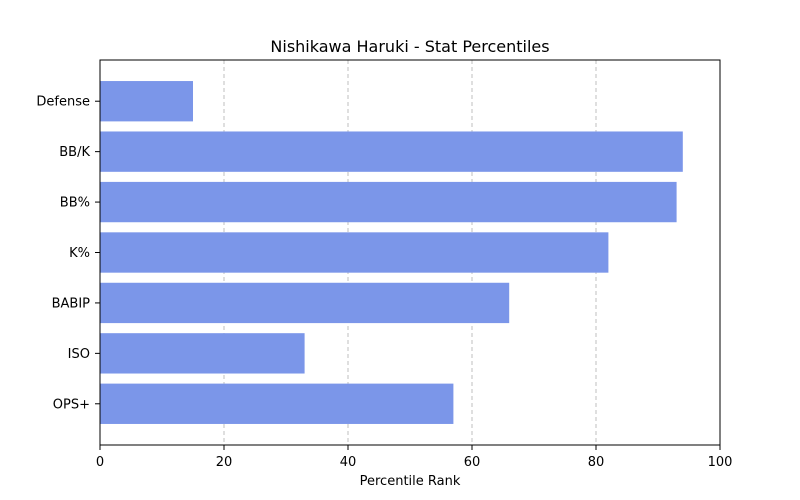 The height and width of the screenshot is (500, 800). Describe the element at coordinates (472, 462) in the screenshot. I see `x-tick-label: 60` at that location.